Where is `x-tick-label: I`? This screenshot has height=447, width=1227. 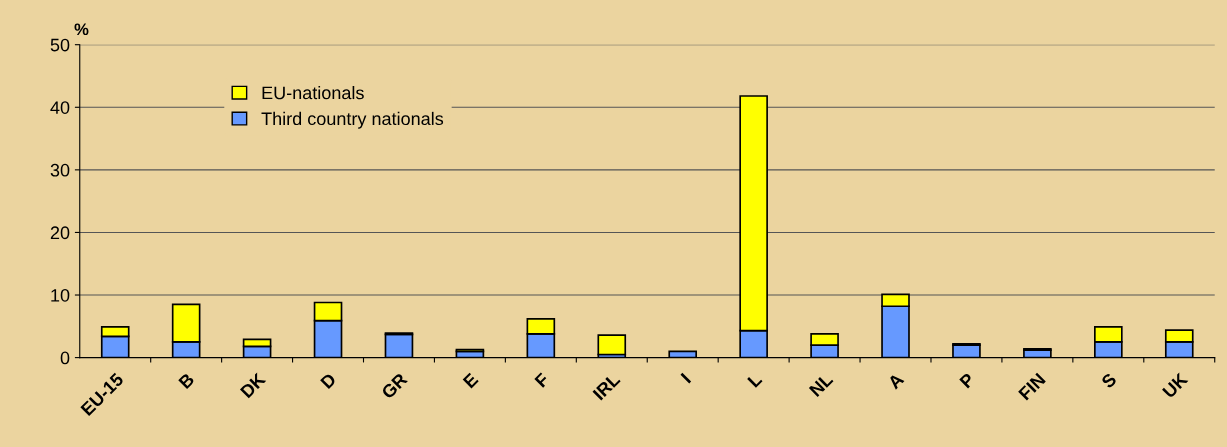 x-tick-label: I is located at coordinates (686, 378).